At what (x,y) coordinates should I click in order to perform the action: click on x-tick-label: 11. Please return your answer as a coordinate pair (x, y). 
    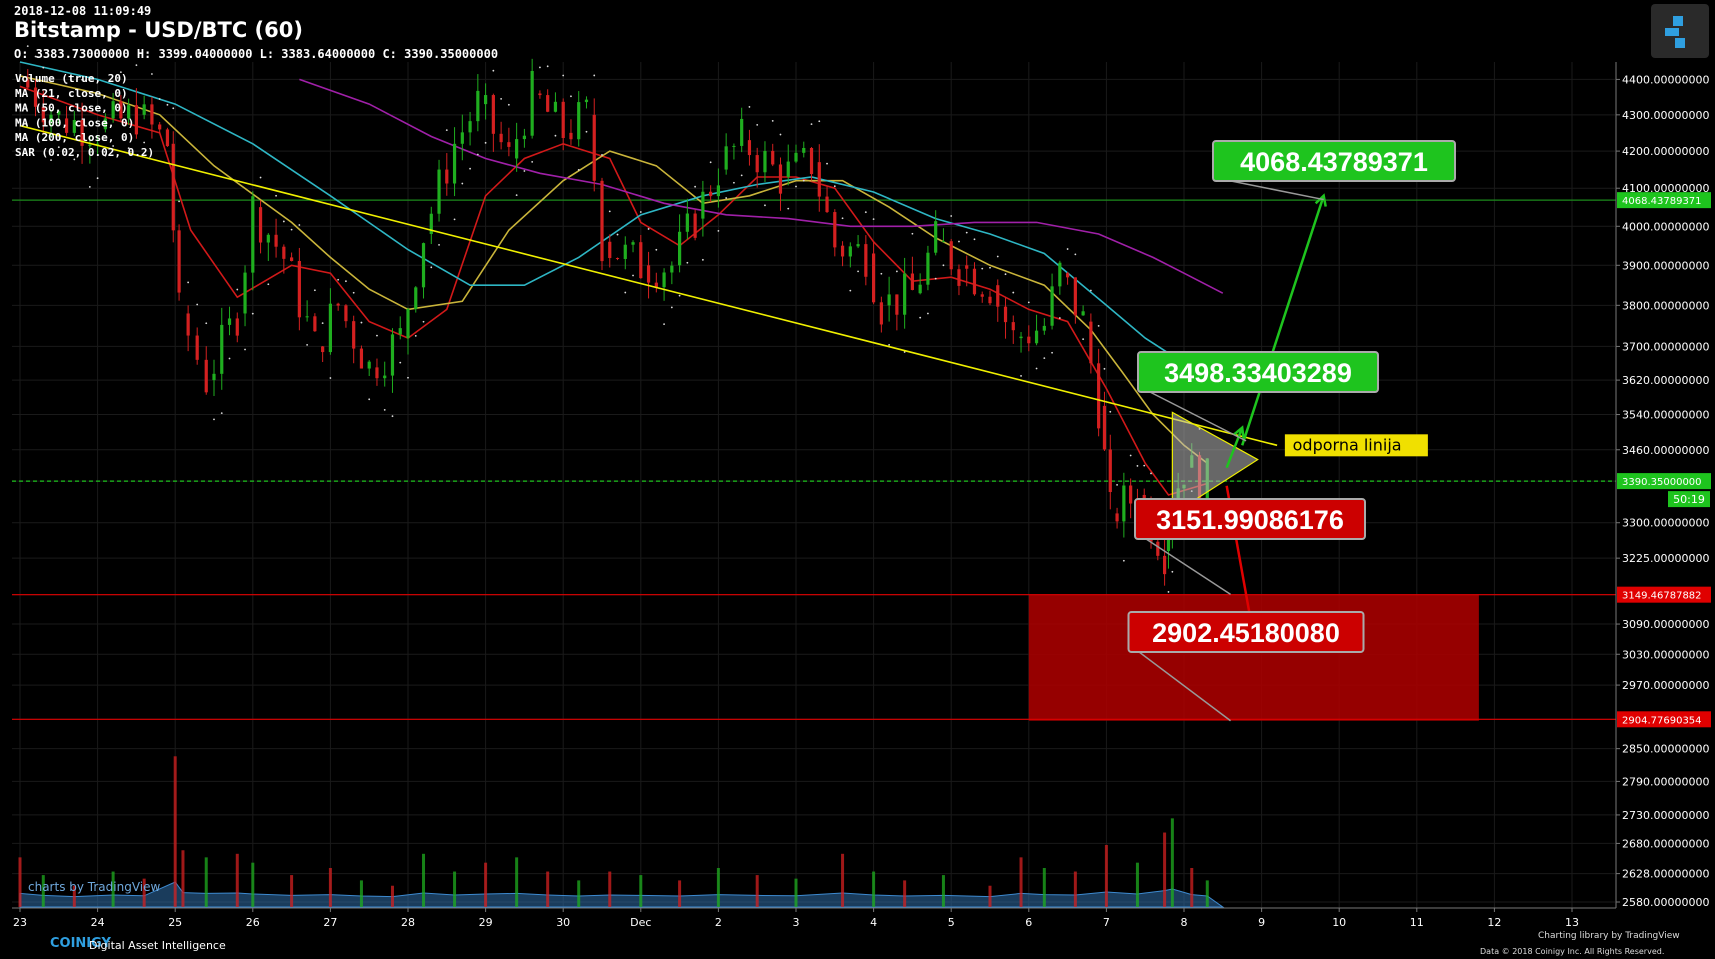
    Looking at the image, I should click on (1417, 922).